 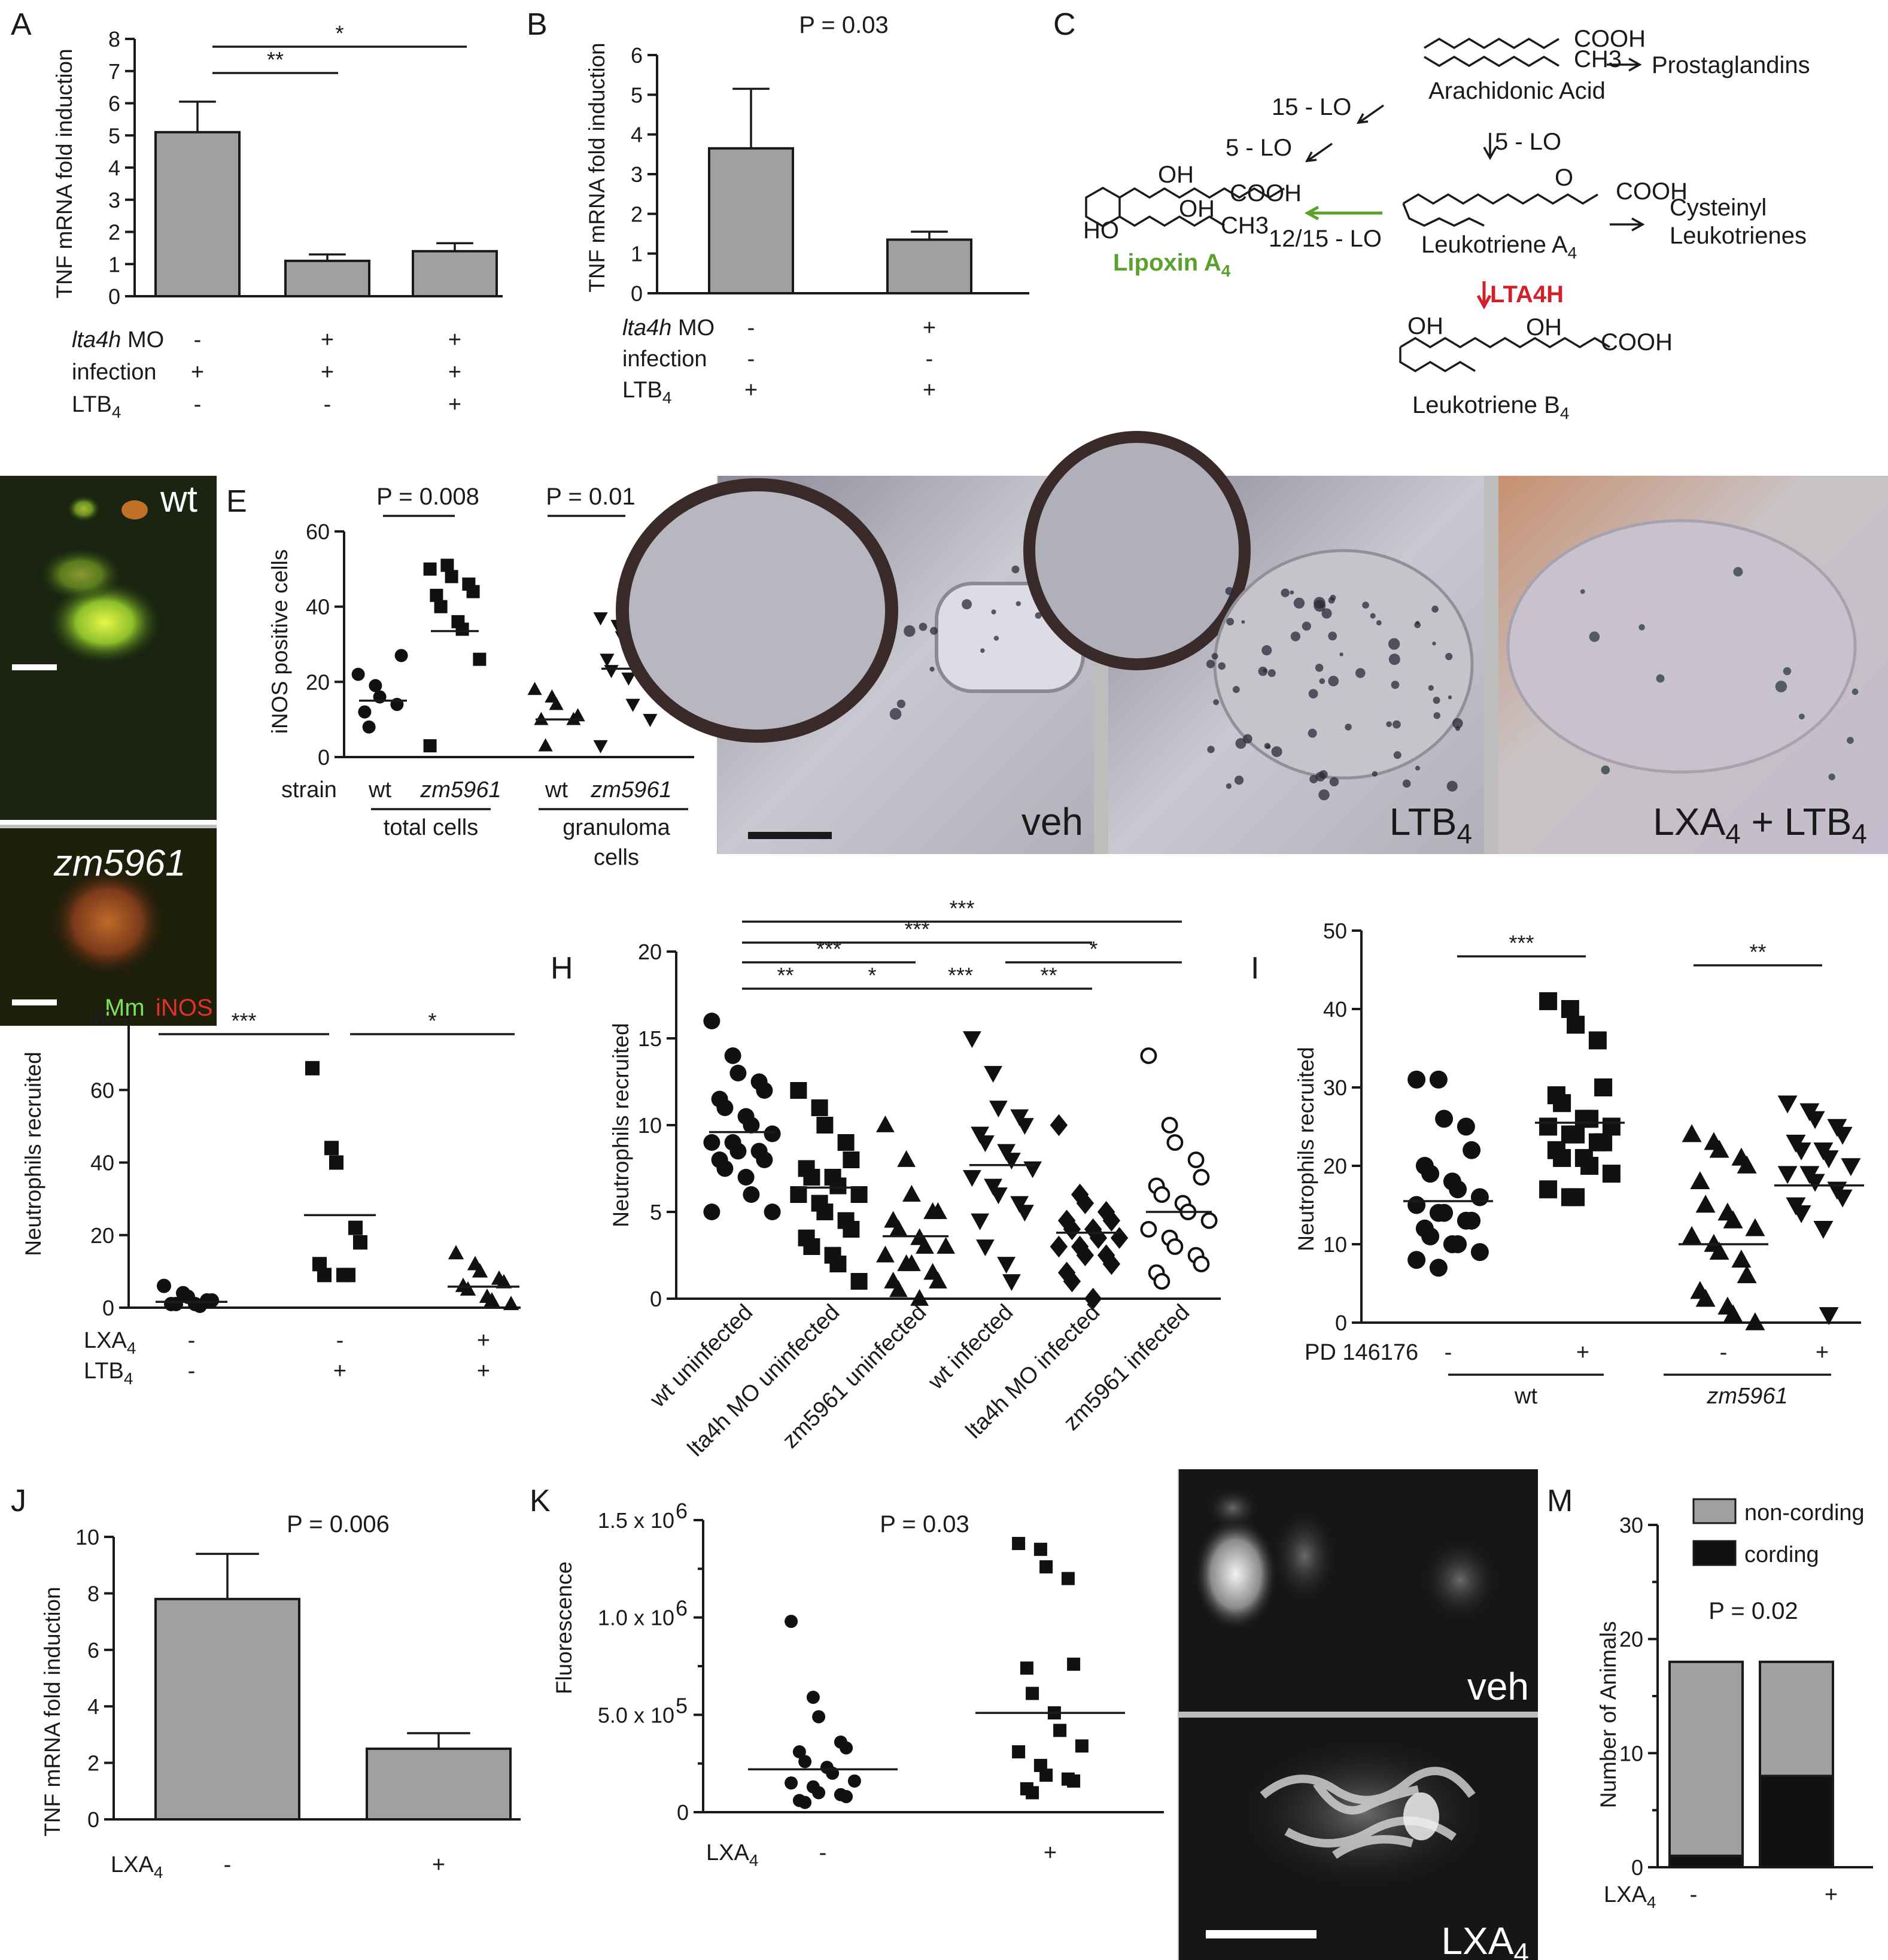 I want to click on panel-h-tick-label: 0, so click(x=656, y=1299).